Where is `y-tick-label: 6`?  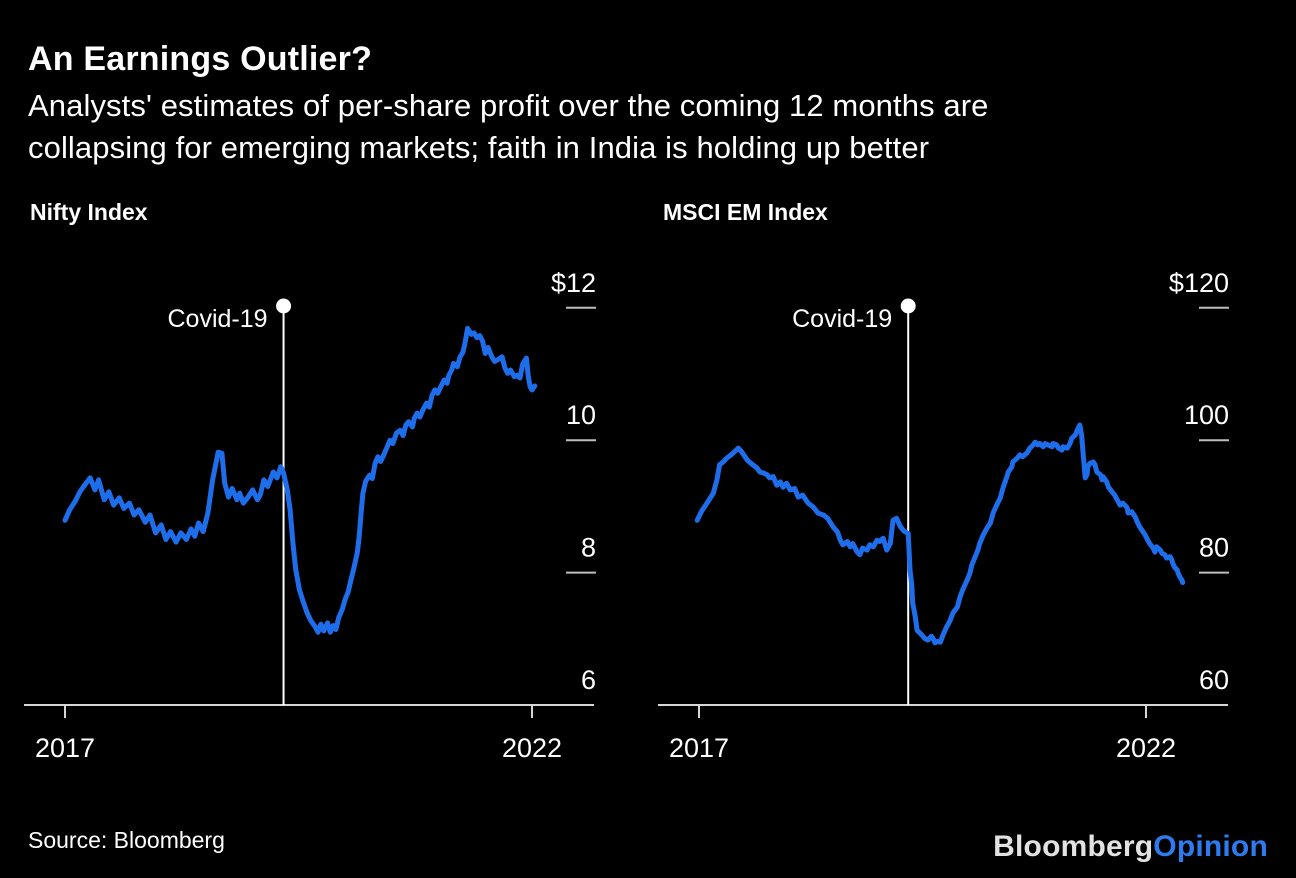 y-tick-label: 6 is located at coordinates (588, 680).